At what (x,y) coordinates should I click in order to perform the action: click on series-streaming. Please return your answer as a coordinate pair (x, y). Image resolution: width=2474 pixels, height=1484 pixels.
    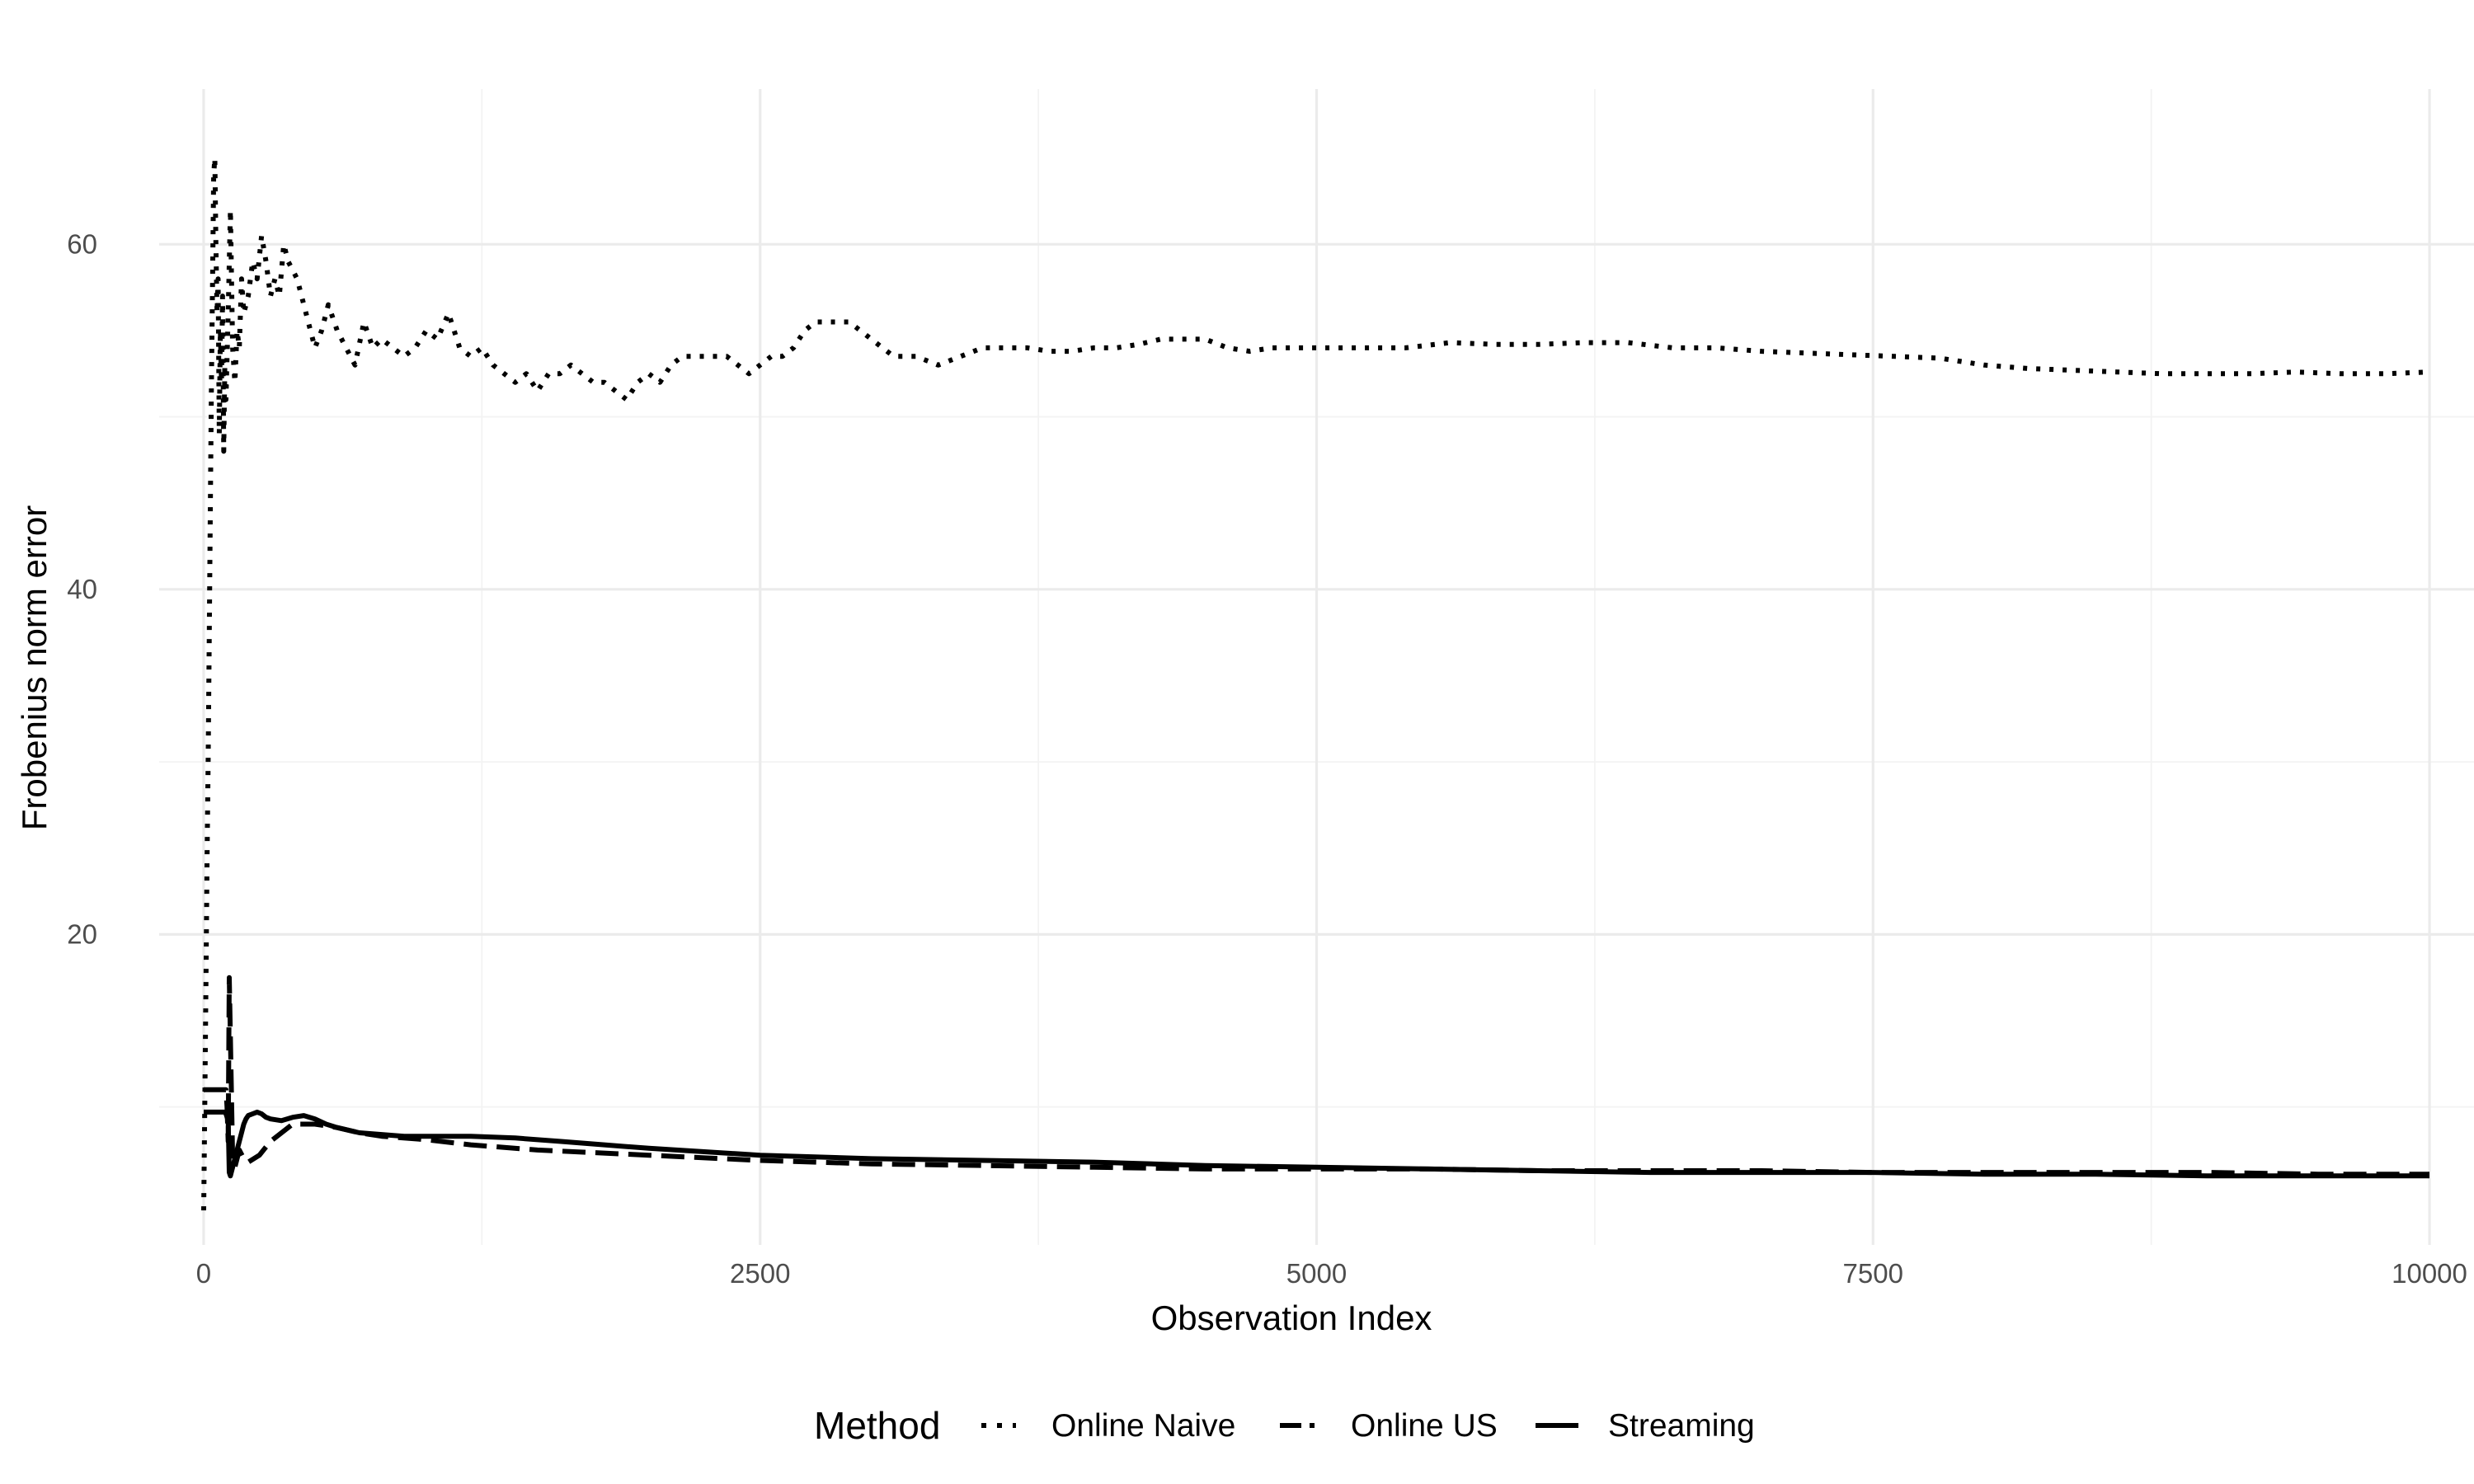
    Looking at the image, I should click on (1316, 1144).